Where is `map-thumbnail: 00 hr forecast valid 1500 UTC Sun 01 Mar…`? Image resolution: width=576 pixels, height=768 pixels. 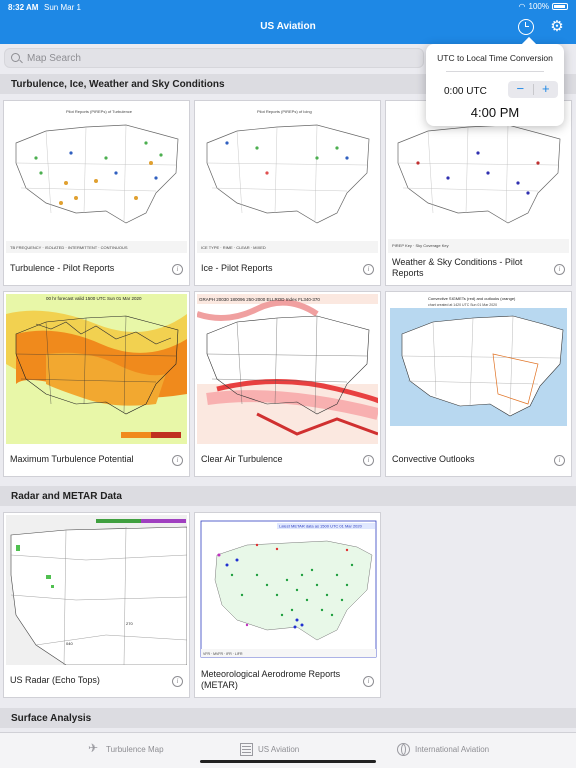 map-thumbnail: 00 hr forecast valid 1500 UTC Sun 01 Mar… is located at coordinates (96, 369).